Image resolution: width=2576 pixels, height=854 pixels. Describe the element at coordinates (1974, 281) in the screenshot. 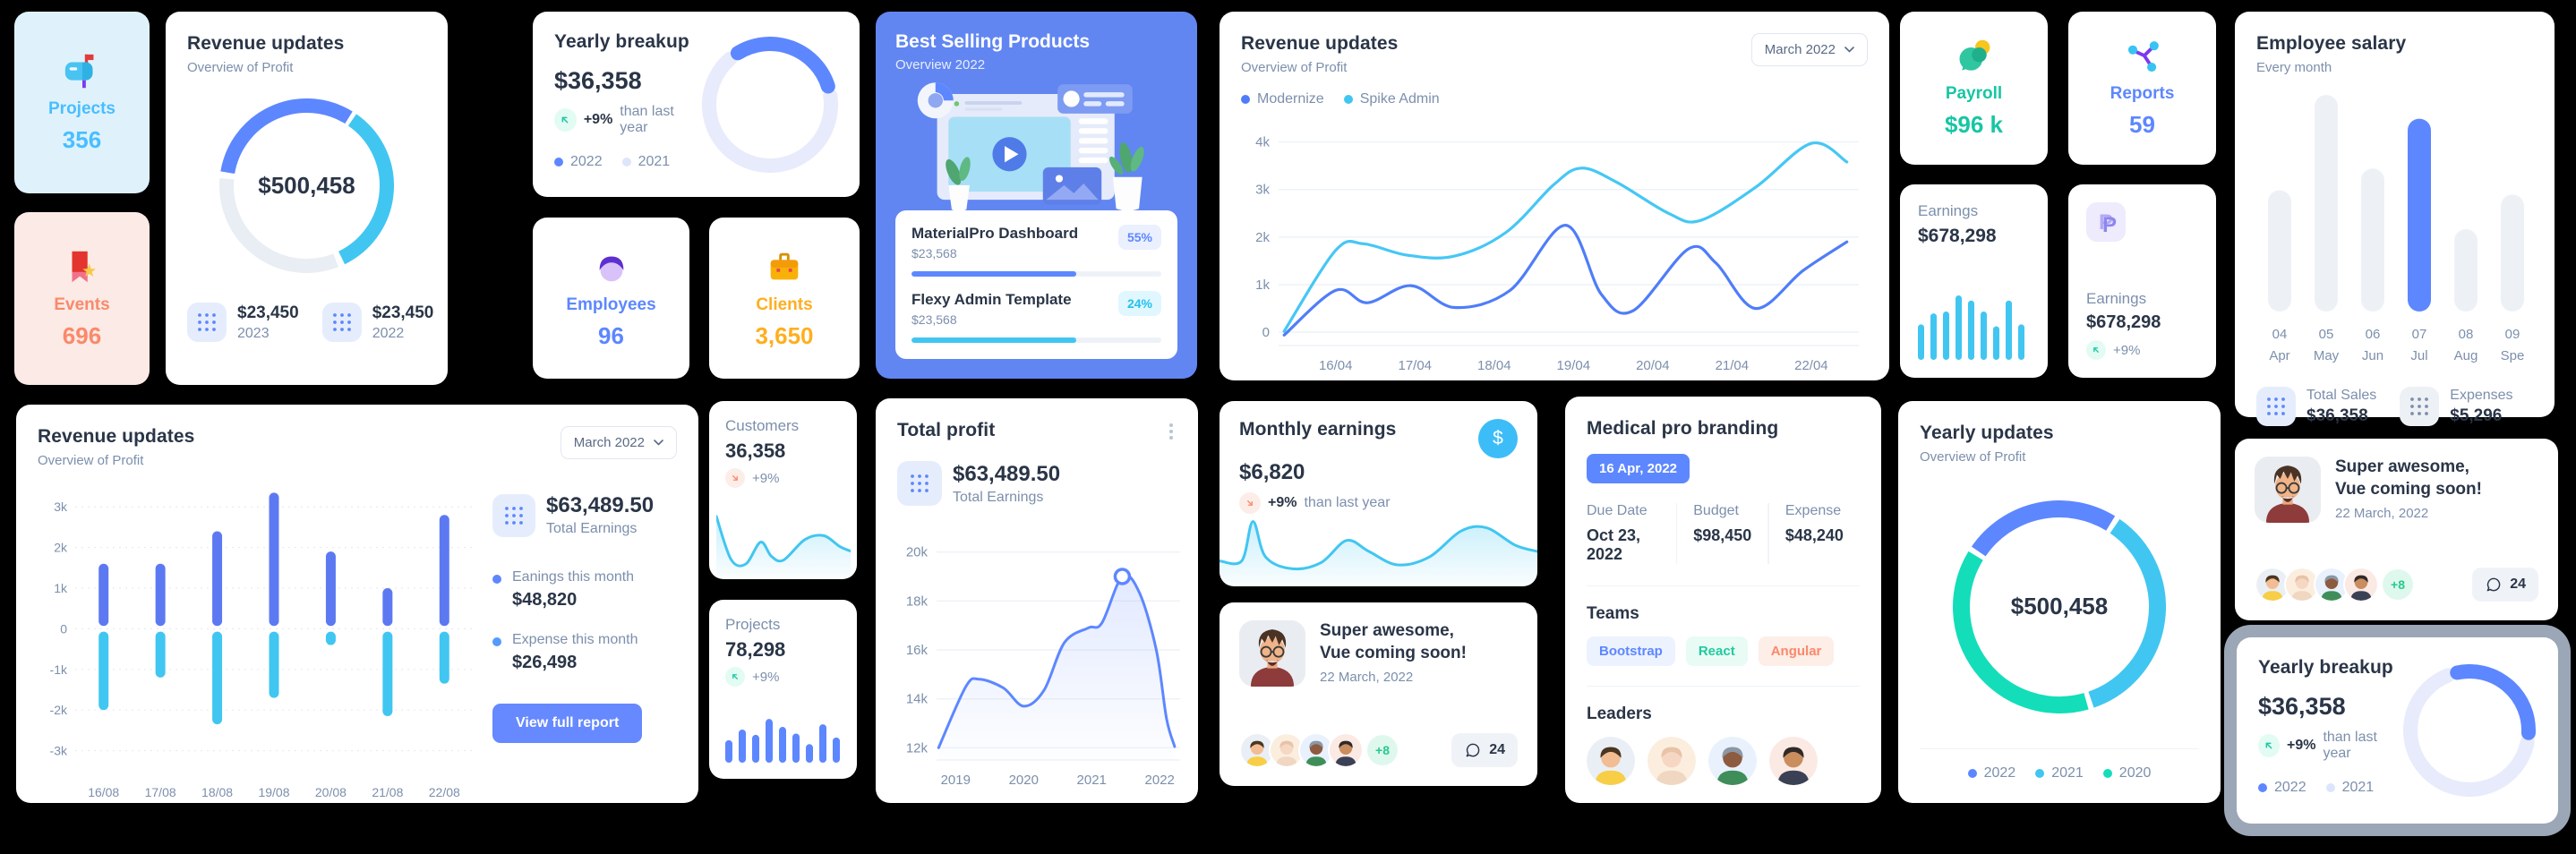

I see `earnings-bars-card: Earnings $678,298` at that location.